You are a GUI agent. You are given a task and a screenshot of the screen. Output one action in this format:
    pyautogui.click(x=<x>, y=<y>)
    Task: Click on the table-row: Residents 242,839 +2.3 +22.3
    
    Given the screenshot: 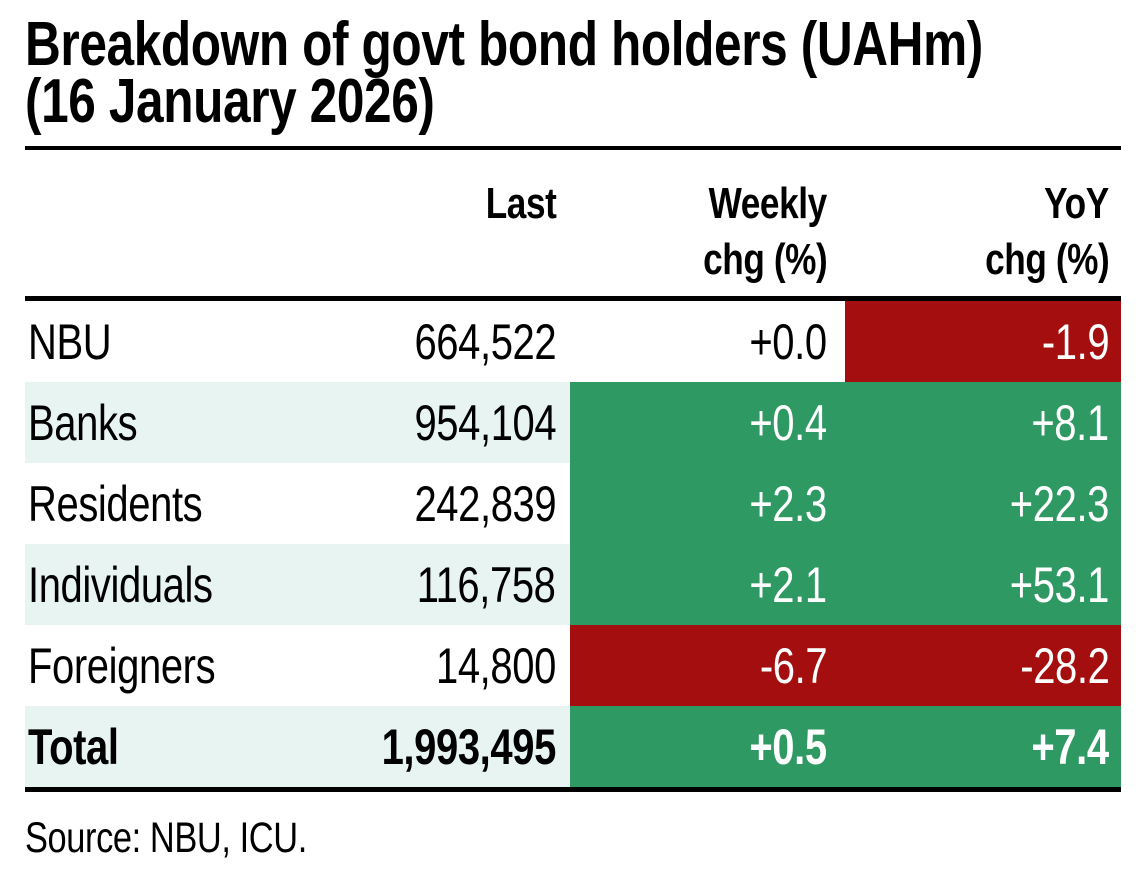 What is the action you would take?
    pyautogui.click(x=573, y=503)
    